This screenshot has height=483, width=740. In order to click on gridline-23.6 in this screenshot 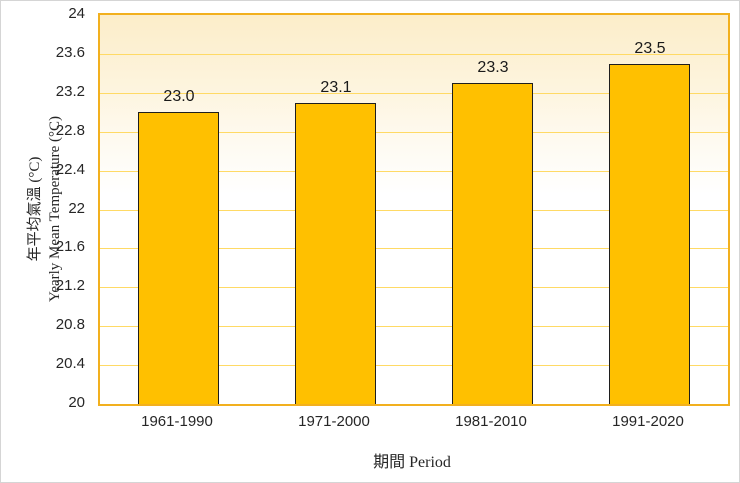, I will do `click(414, 54)`.